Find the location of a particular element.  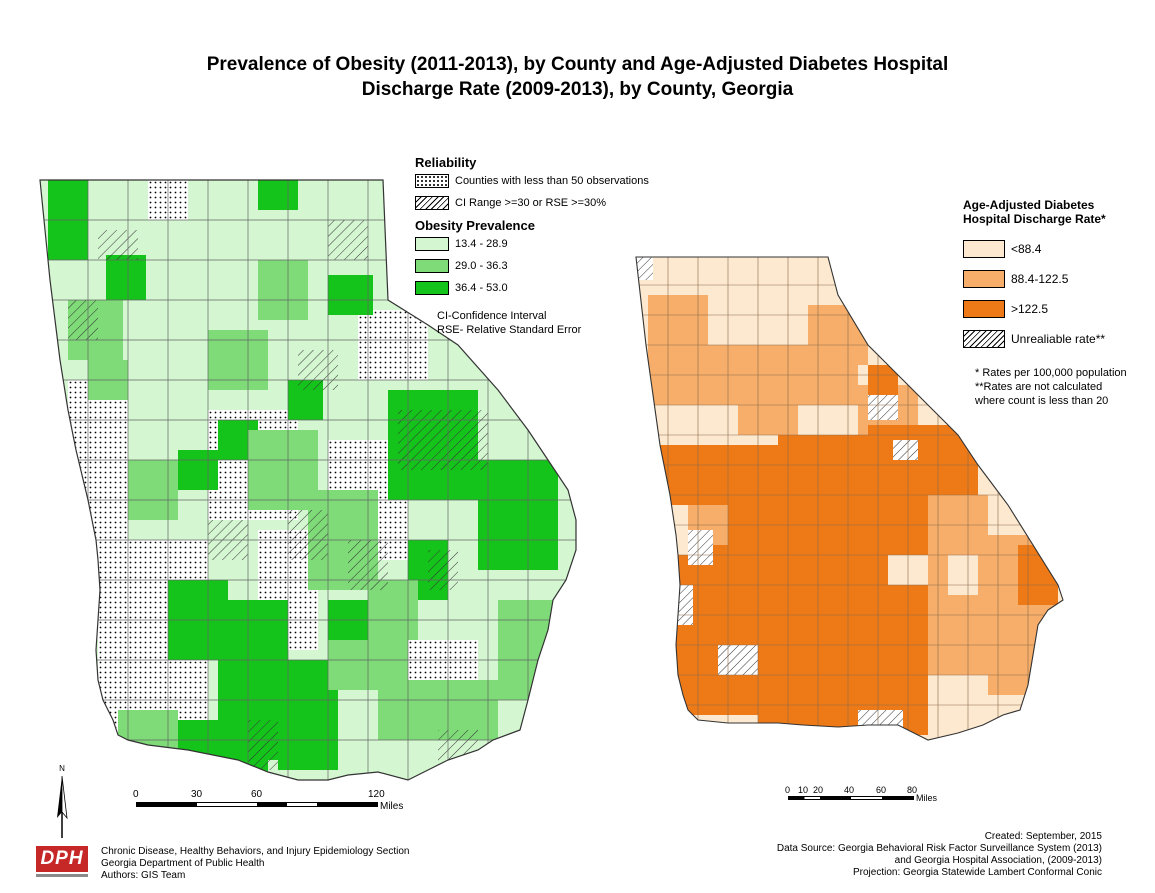

reliability-item-hatch: CI Range >=30 or RSE >=30% is located at coordinates (532, 203).